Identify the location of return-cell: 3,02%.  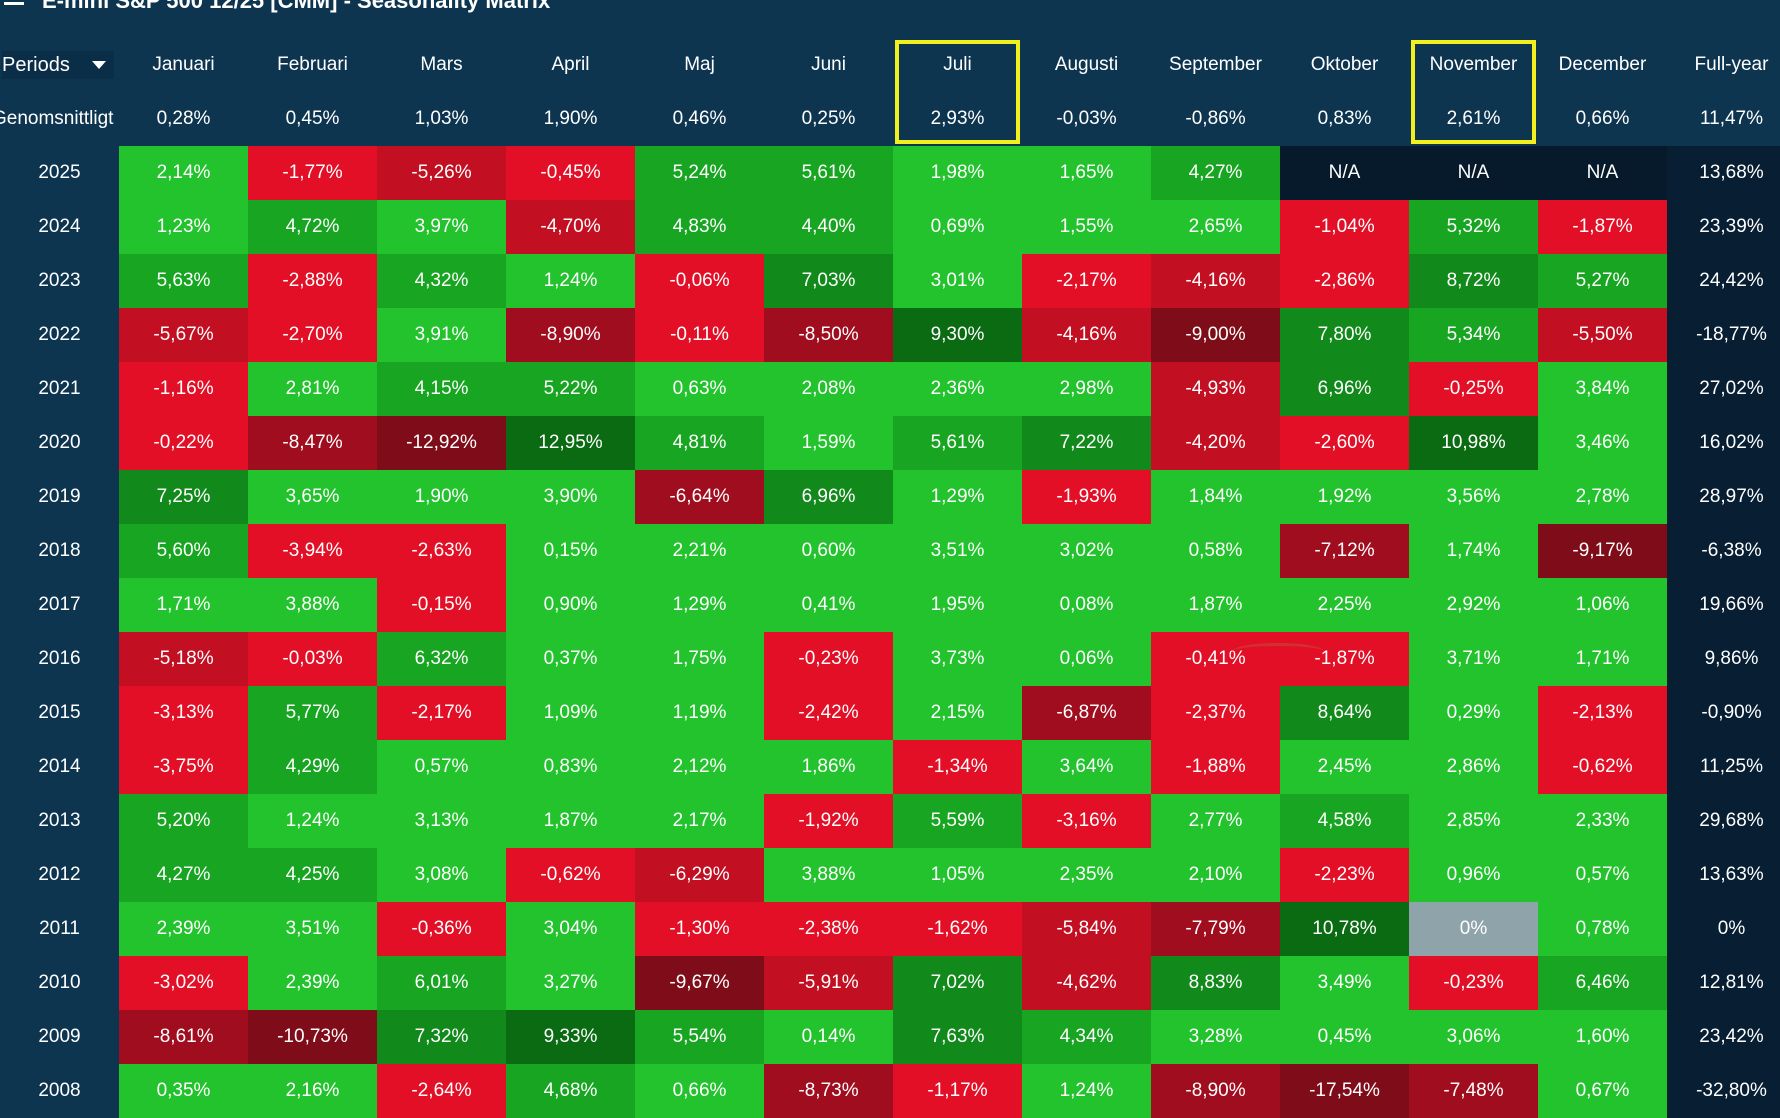
(1086, 551).